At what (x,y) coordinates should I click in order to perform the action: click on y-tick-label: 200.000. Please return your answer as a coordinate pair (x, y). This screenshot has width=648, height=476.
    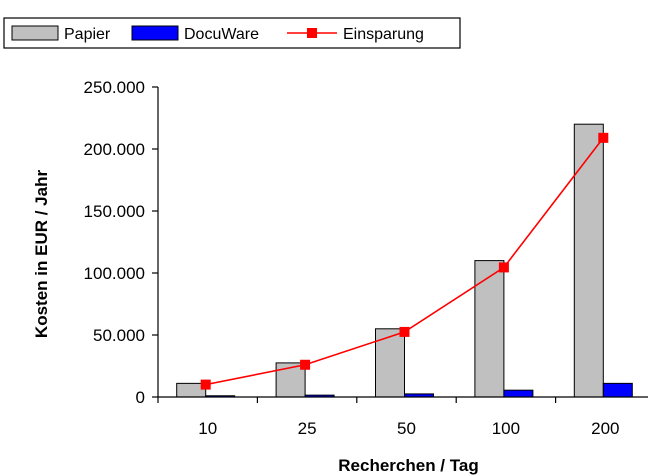
    Looking at the image, I should click on (114, 149).